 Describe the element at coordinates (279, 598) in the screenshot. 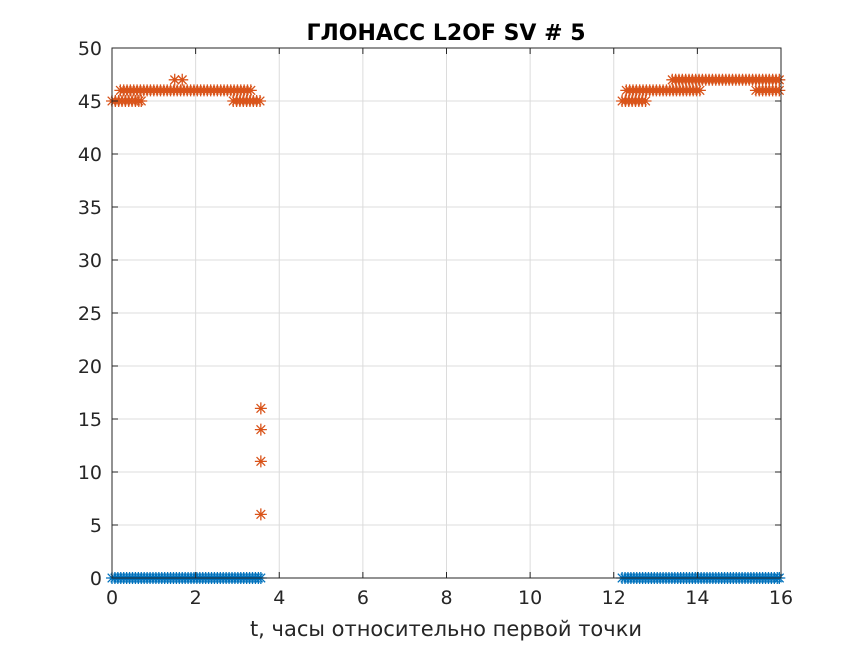

I see `x-tick-label: 4` at that location.